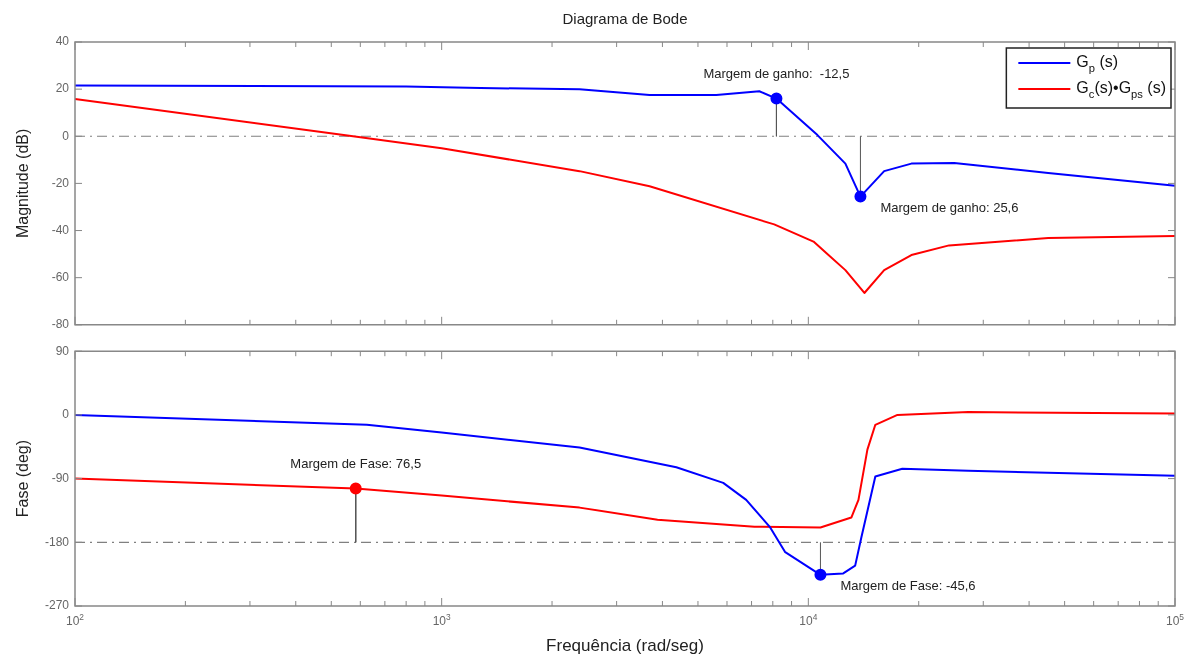  I want to click on y-axis-title: Fase (deg), so click(23, 478).